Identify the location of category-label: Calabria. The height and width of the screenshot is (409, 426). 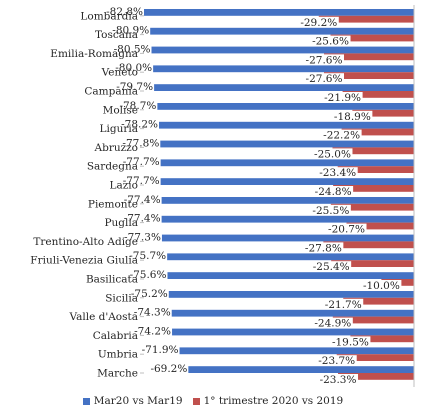
(115, 336).